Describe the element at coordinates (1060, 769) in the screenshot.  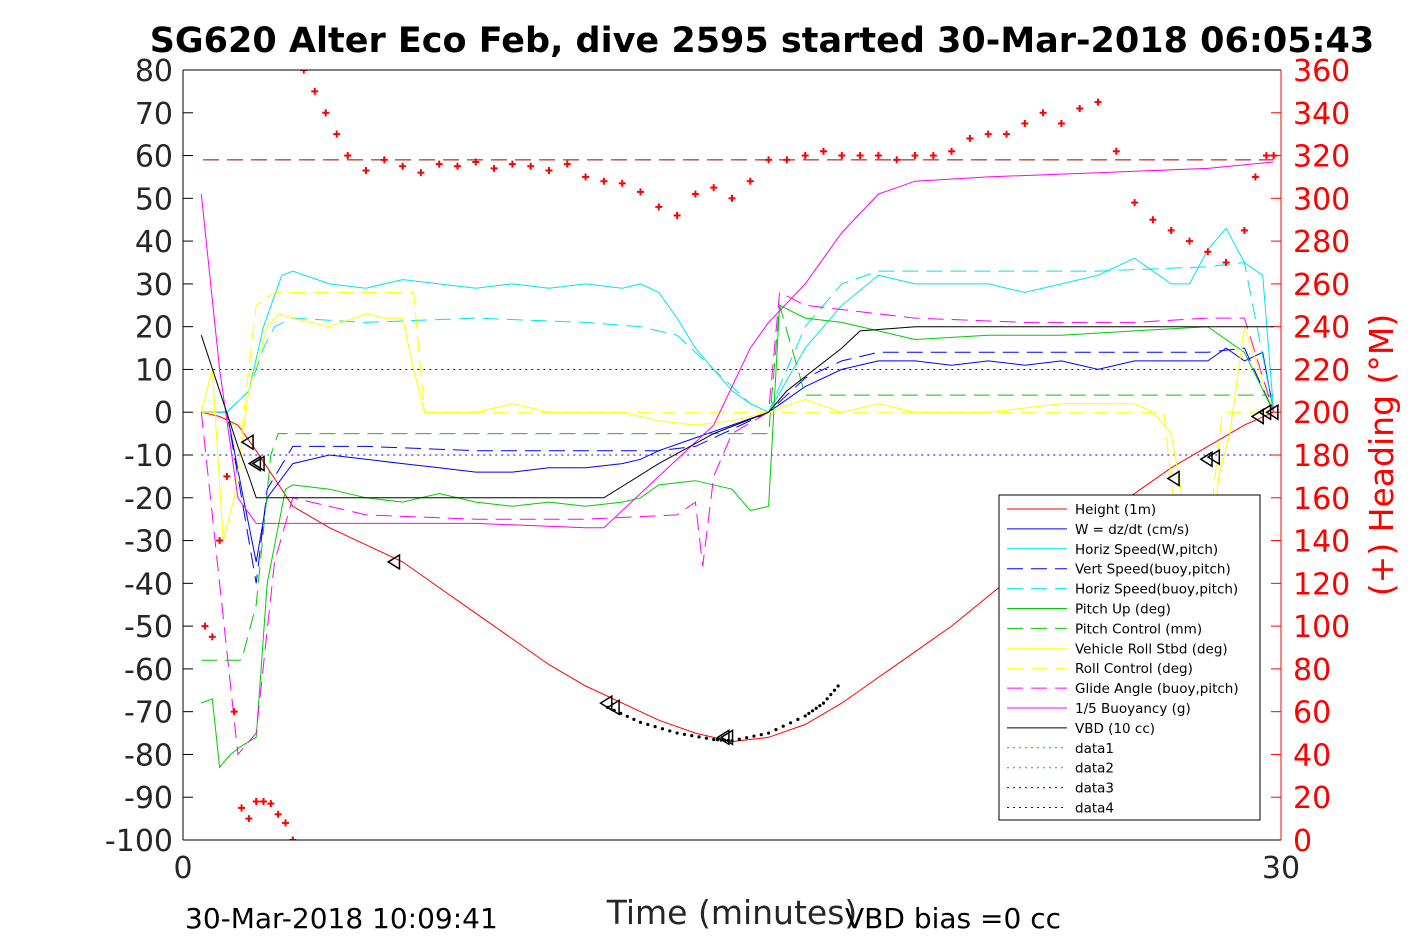
I see `legend-entry: data2` at that location.